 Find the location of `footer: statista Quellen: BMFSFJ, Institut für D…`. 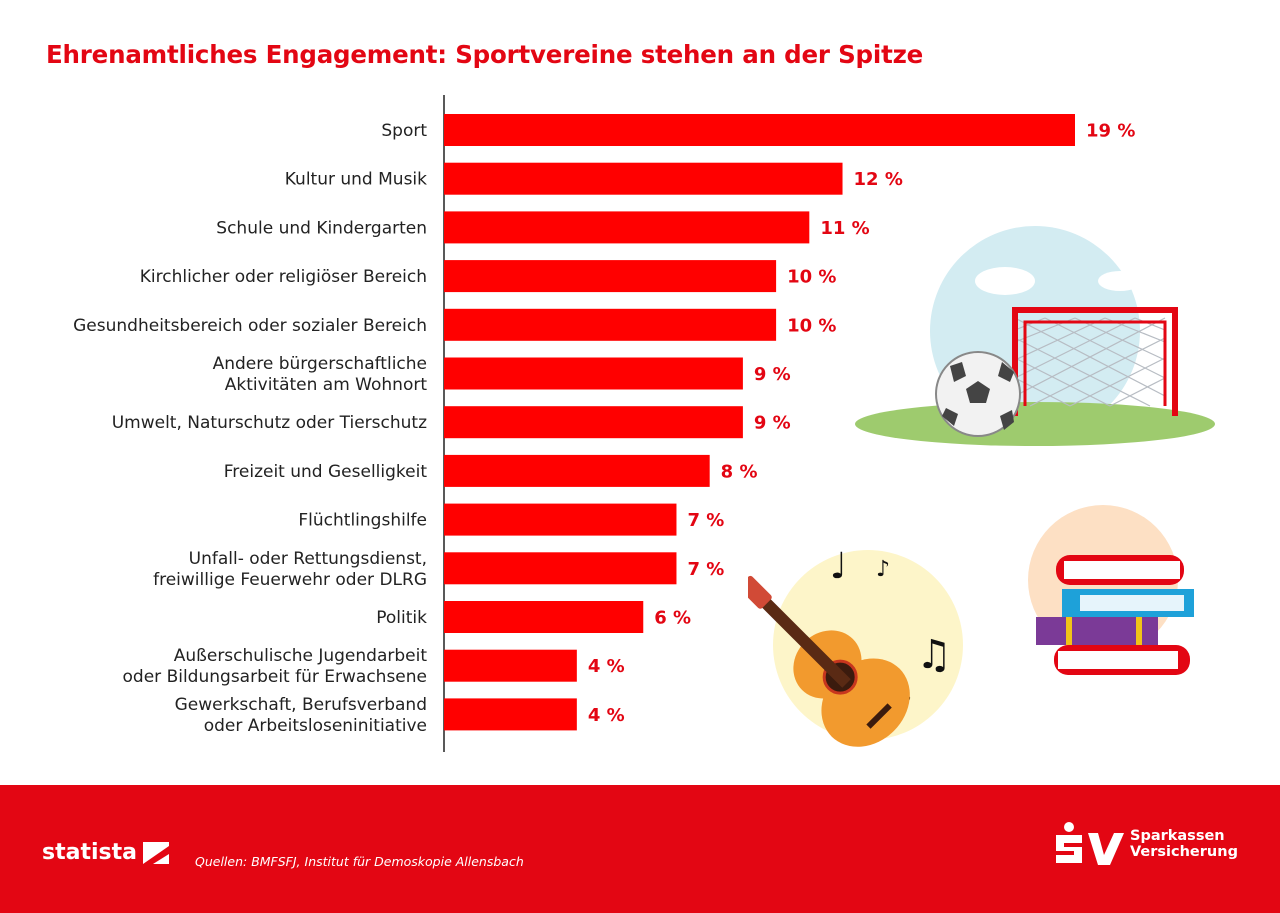

footer: statista Quellen: BMFSFJ, Institut für D… is located at coordinates (640, 849).